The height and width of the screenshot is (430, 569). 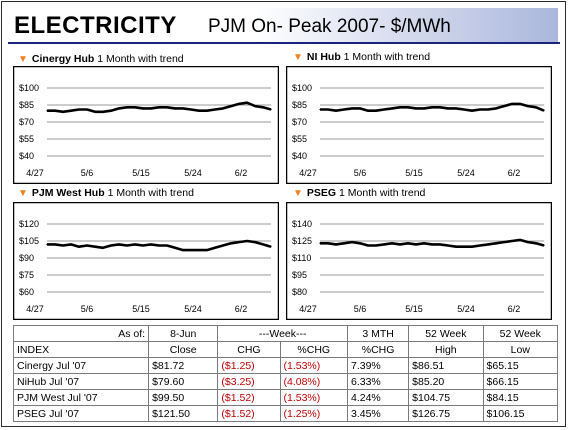 What do you see at coordinates (378, 333) in the screenshot?
I see `three-month-header: 3 MTH` at bounding box center [378, 333].